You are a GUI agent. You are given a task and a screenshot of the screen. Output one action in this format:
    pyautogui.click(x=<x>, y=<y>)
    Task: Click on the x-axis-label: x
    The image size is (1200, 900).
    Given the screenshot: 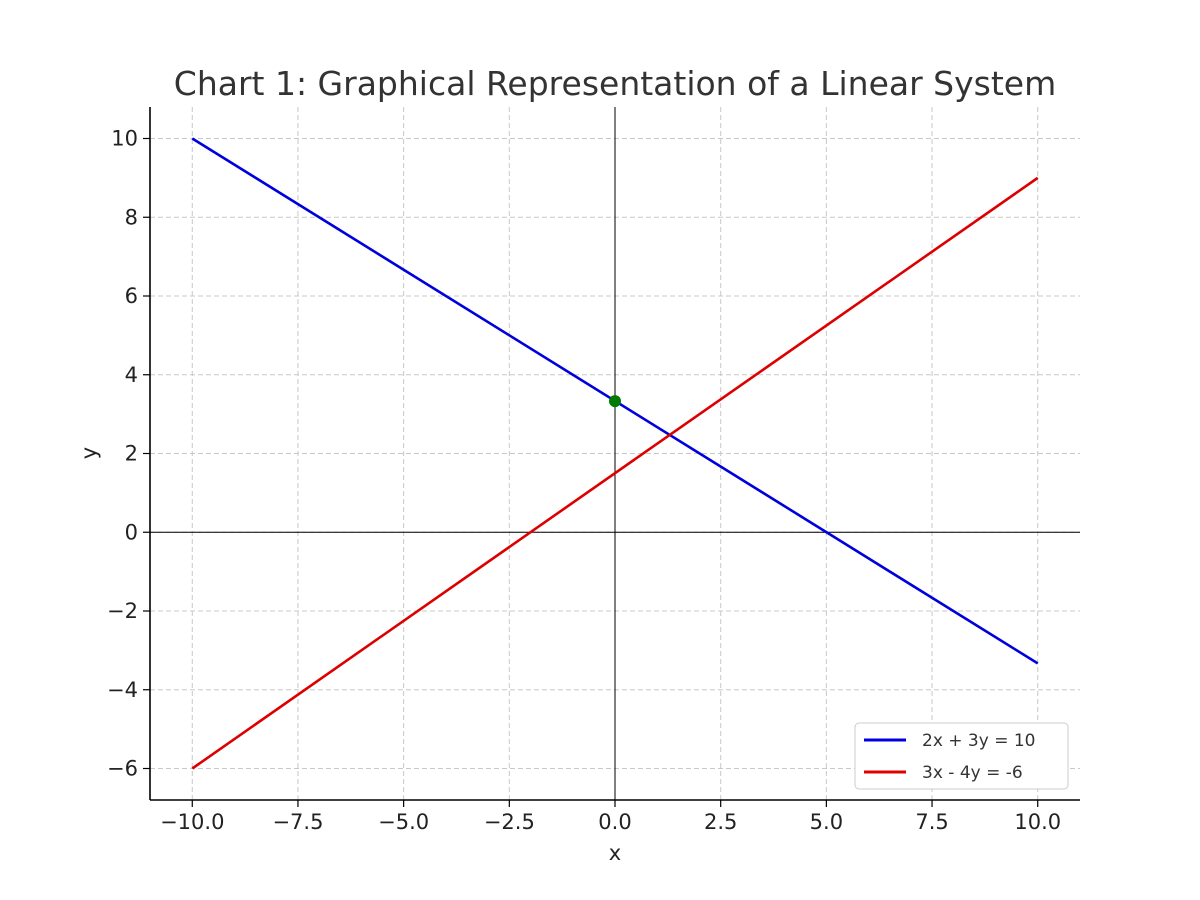 What is the action you would take?
    pyautogui.click(x=615, y=853)
    